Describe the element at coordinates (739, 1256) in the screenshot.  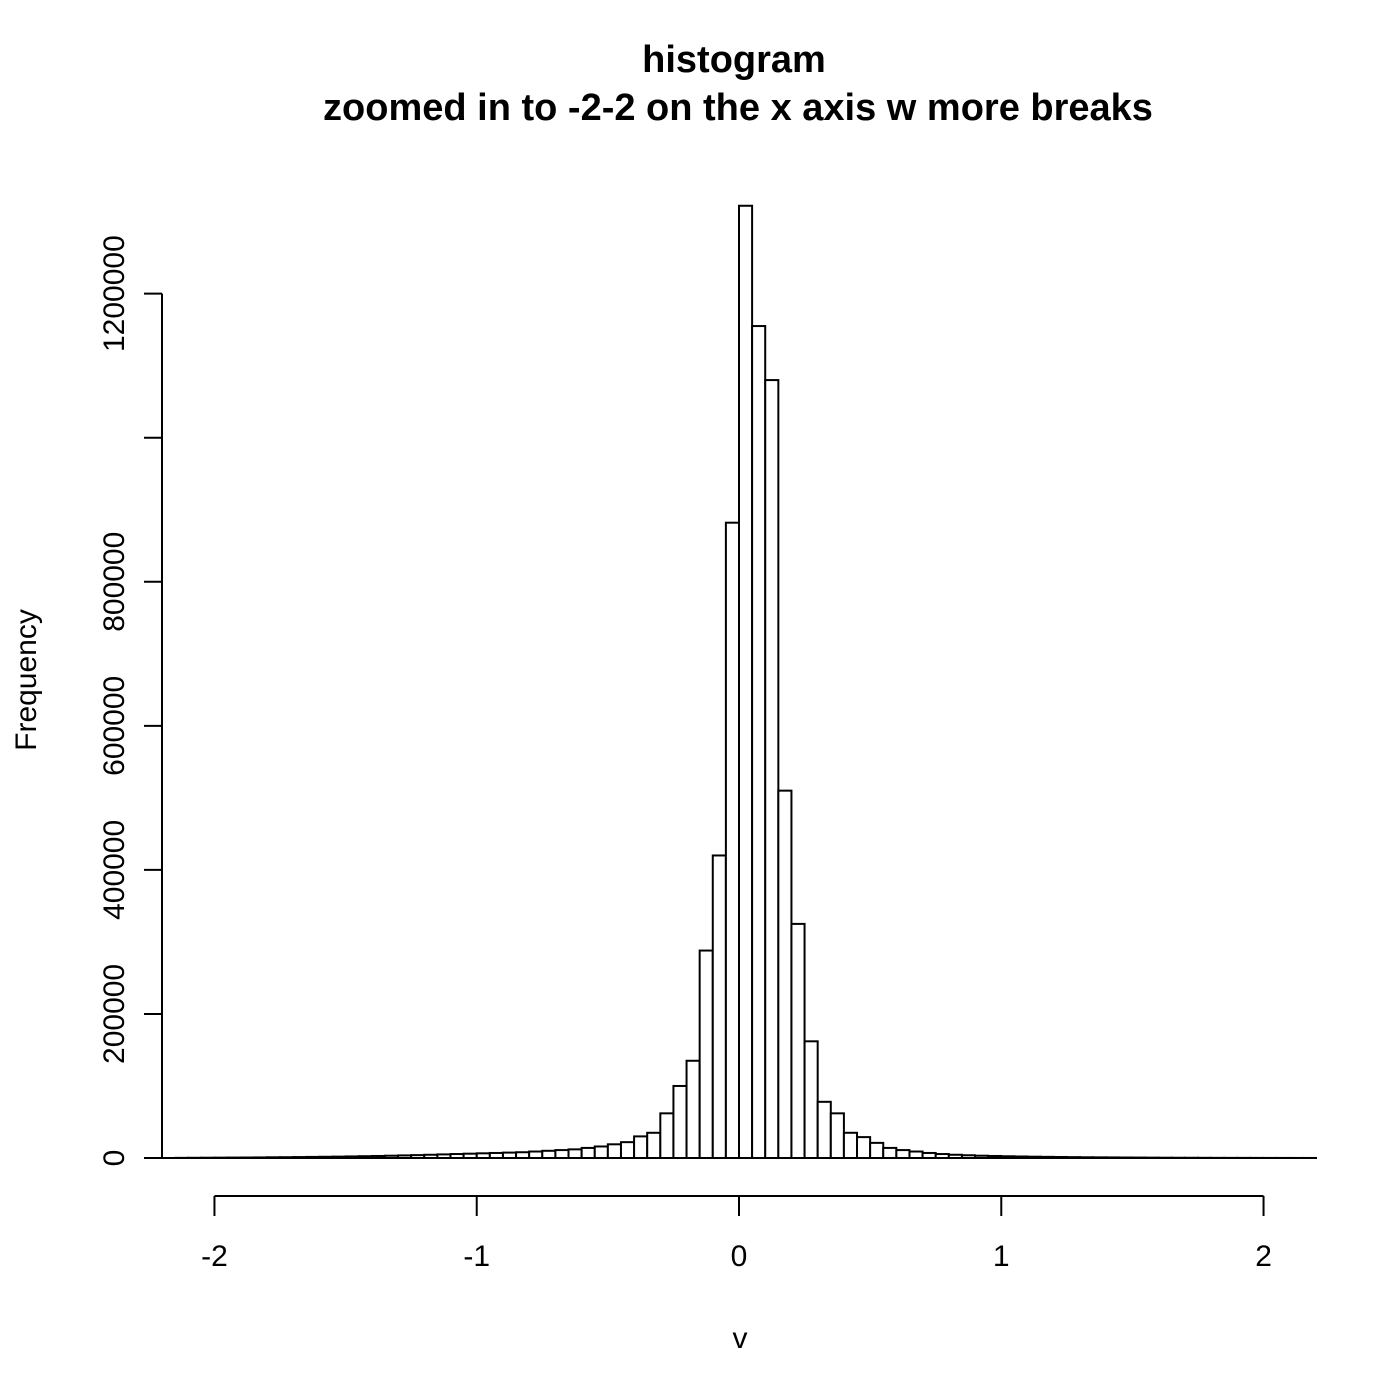
I see `x-tick-label: 0` at that location.